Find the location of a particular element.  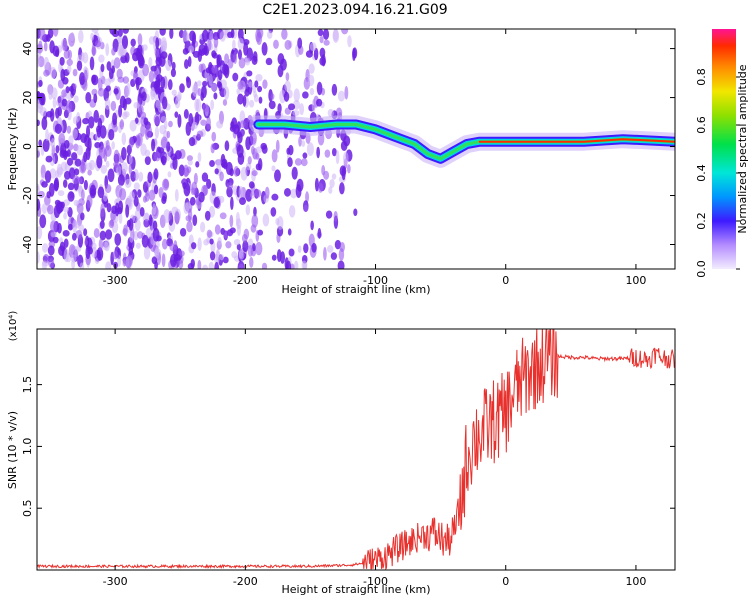

figure-title: C2E1.2023.094.16.21.G09 is located at coordinates (355, 10).